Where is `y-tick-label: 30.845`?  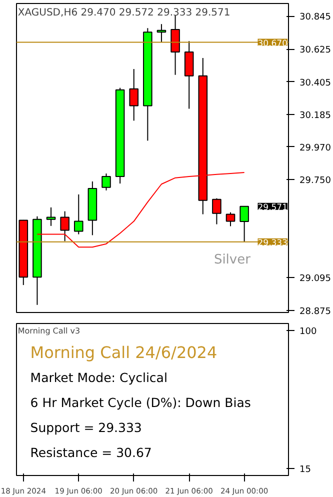
y-tick-label: 30.845 is located at coordinates (315, 17).